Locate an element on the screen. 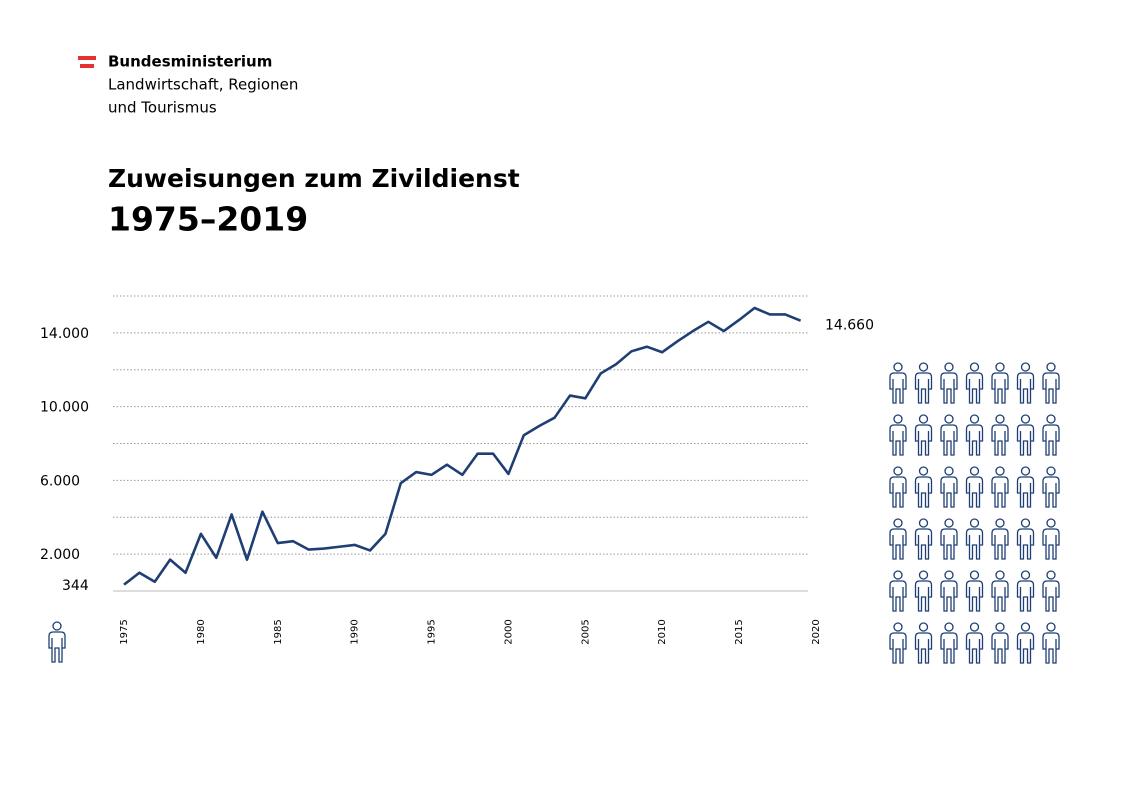 The width and height of the screenshot is (1140, 806). logo-text: und Tourismus is located at coordinates (162, 108).